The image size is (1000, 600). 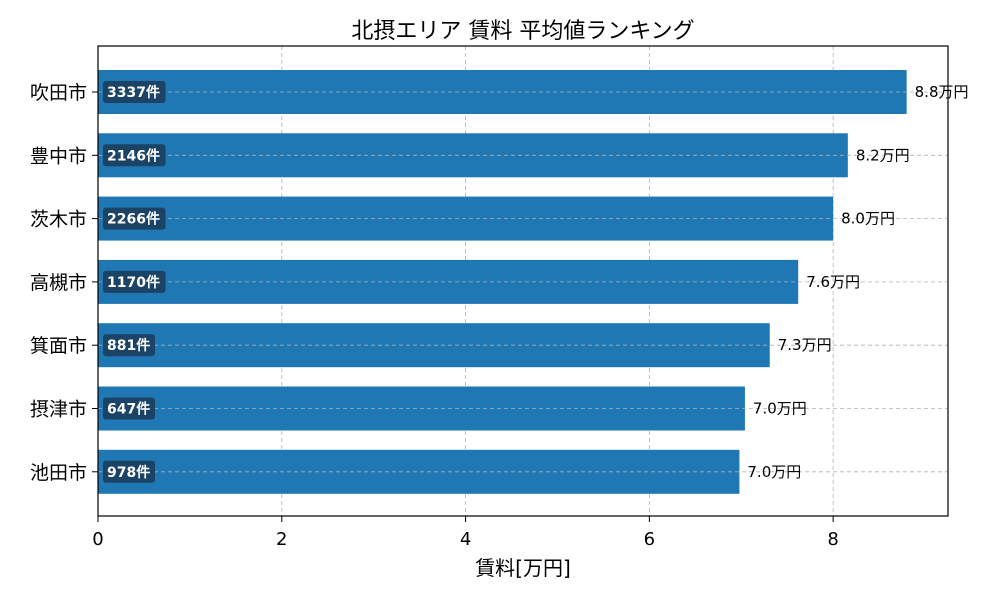 What do you see at coordinates (58, 156) in the screenshot?
I see `y-tick-label: 豊中市` at bounding box center [58, 156].